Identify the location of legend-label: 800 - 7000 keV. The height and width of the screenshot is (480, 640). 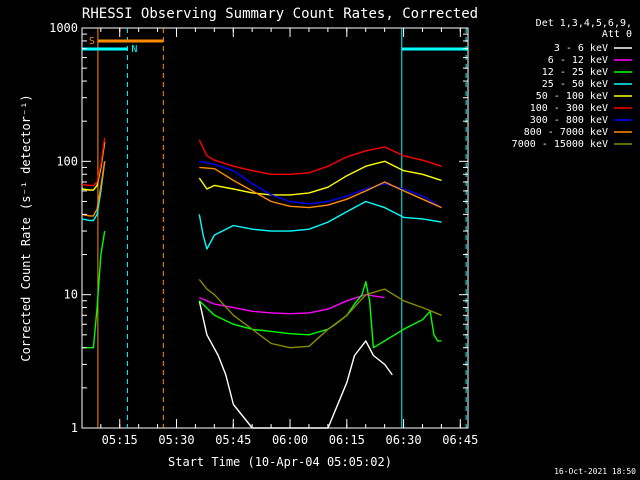
(566, 132).